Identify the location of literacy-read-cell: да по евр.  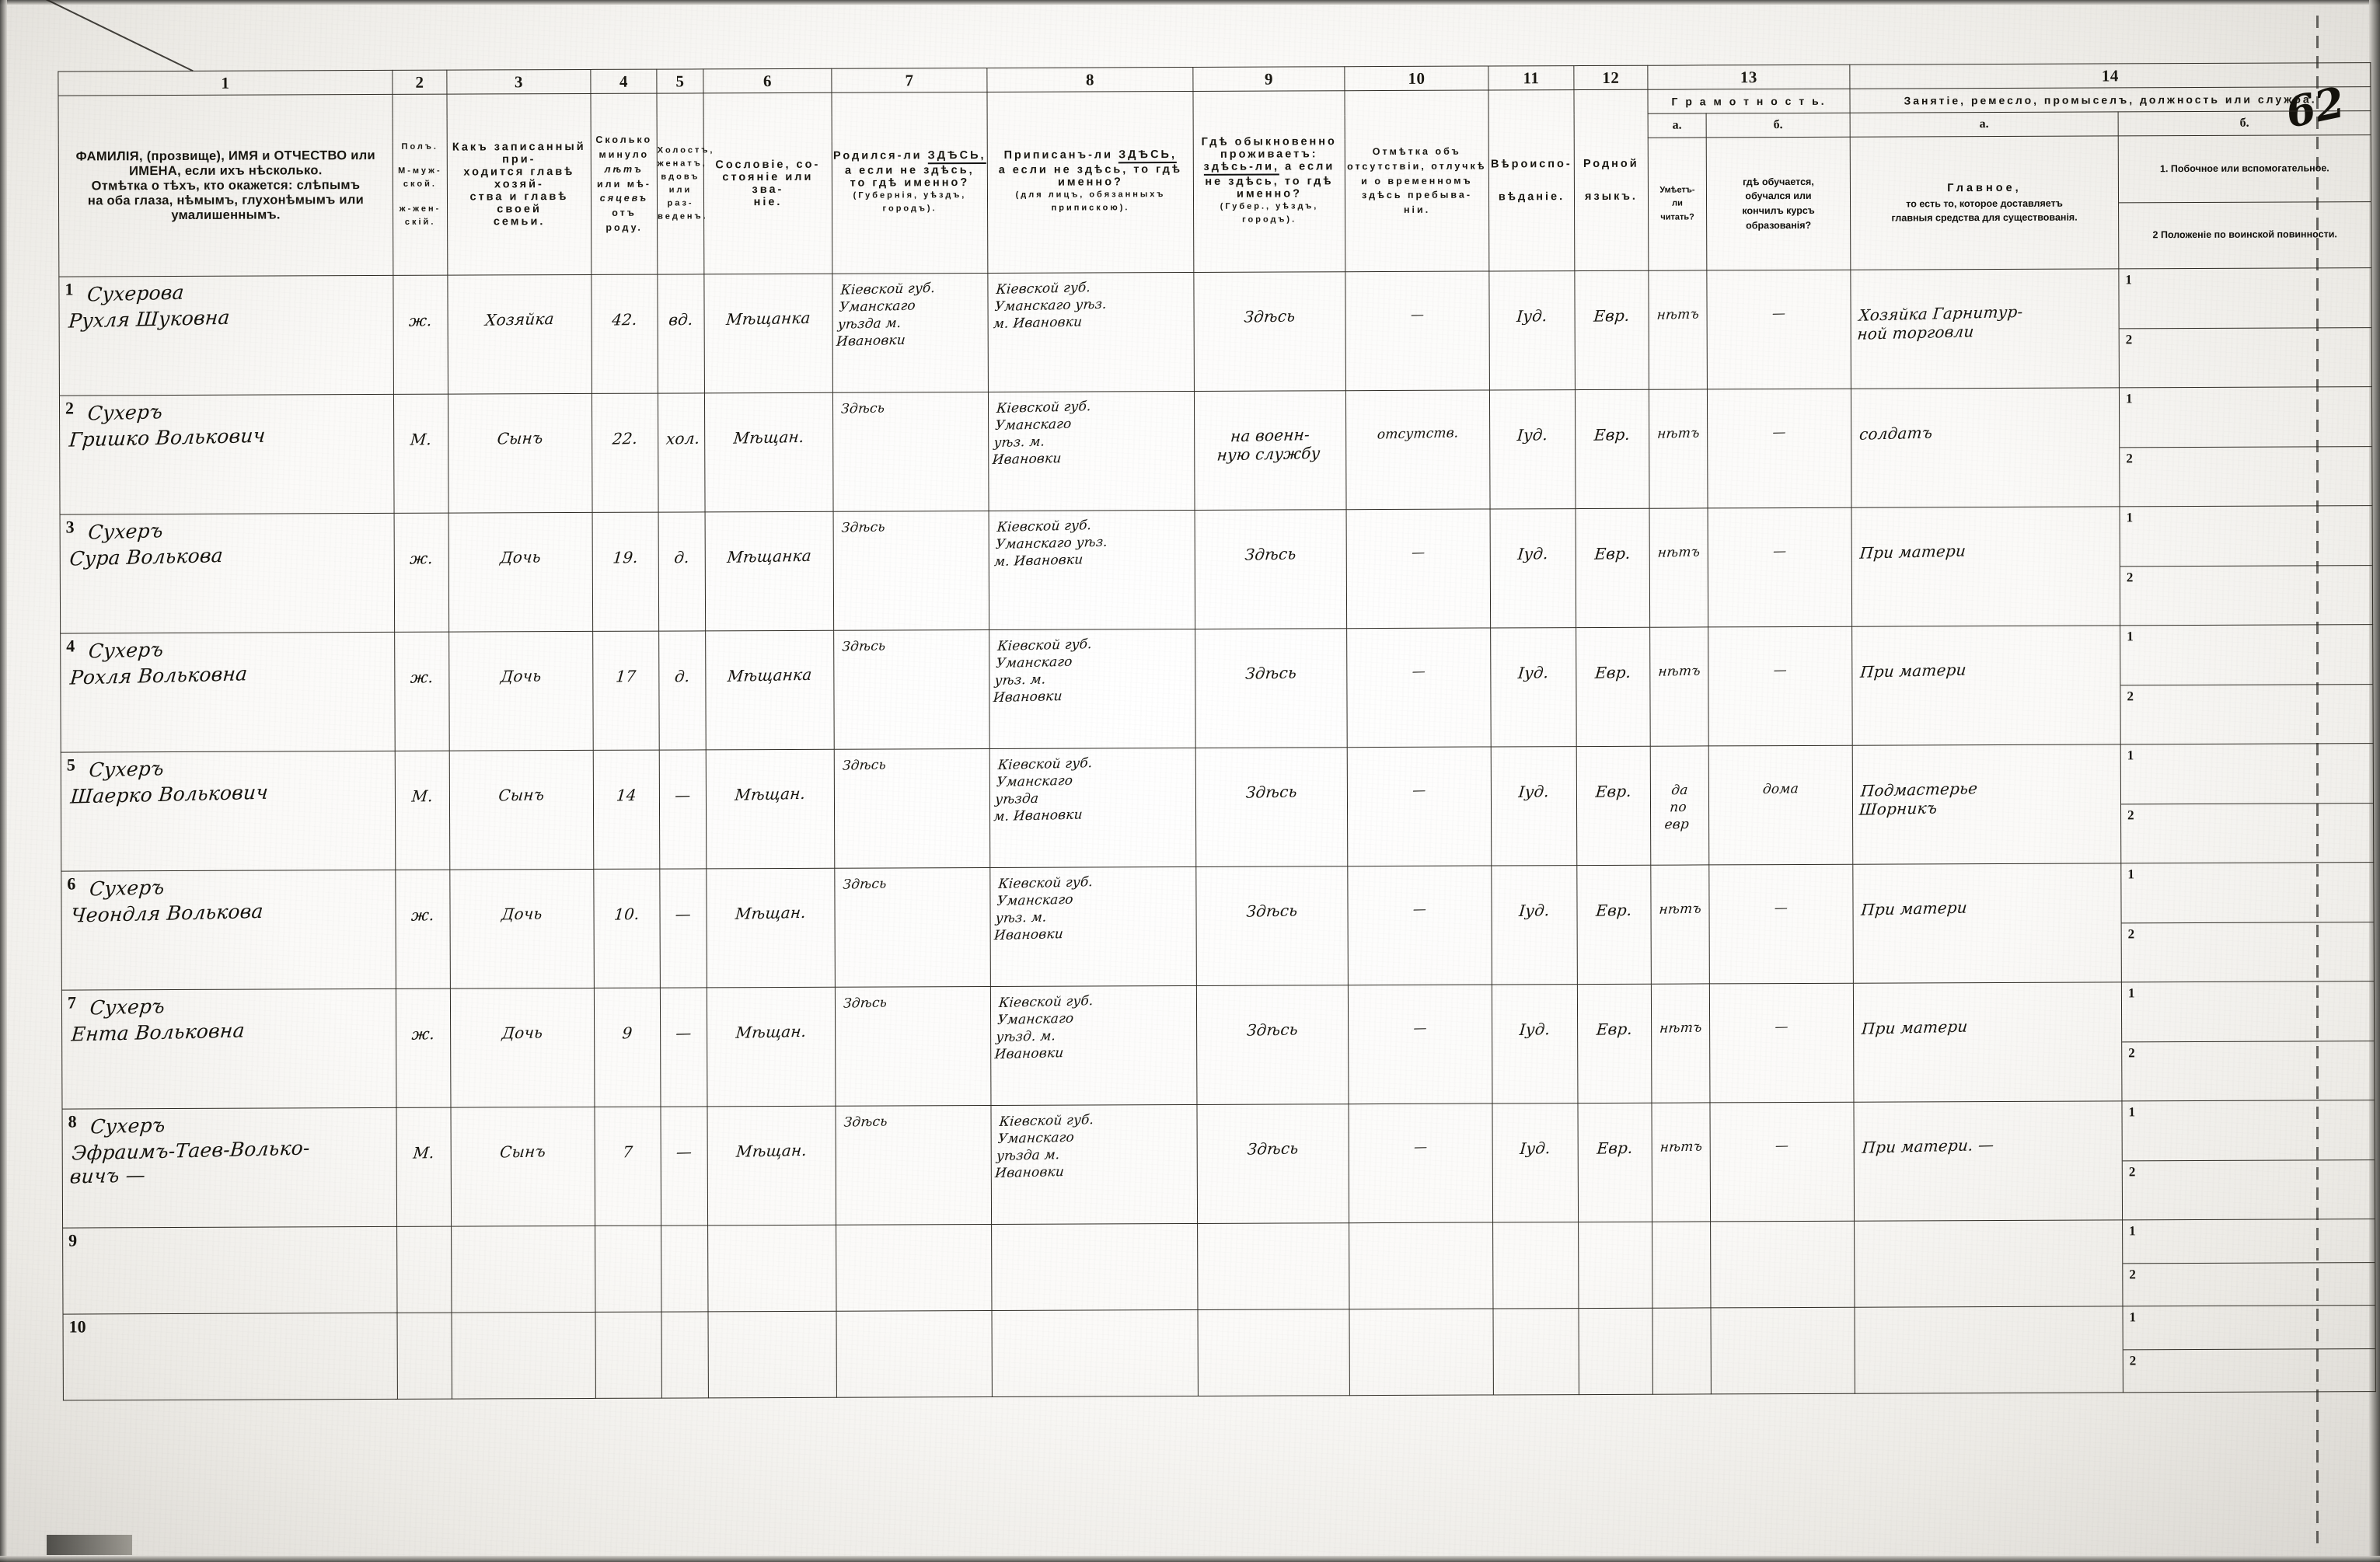
(1680, 805).